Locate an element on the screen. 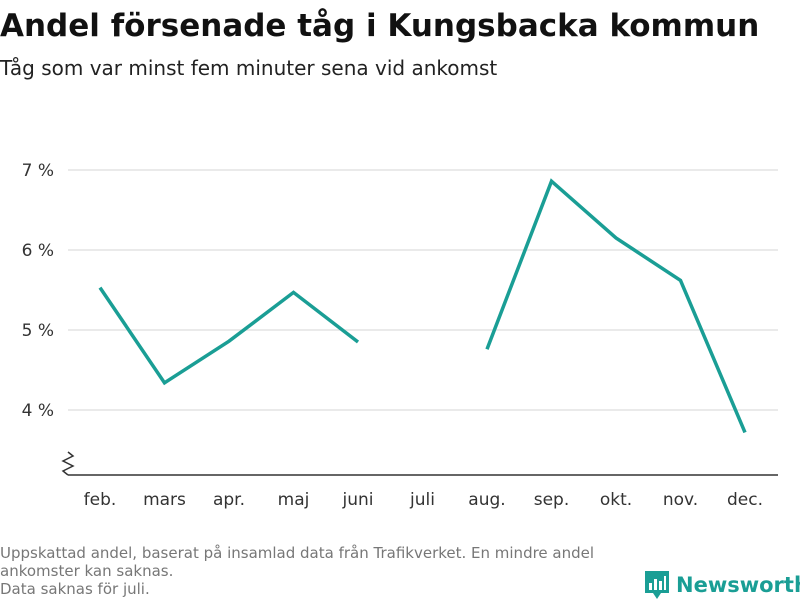  x-tick-label: juli is located at coordinates (422, 500).